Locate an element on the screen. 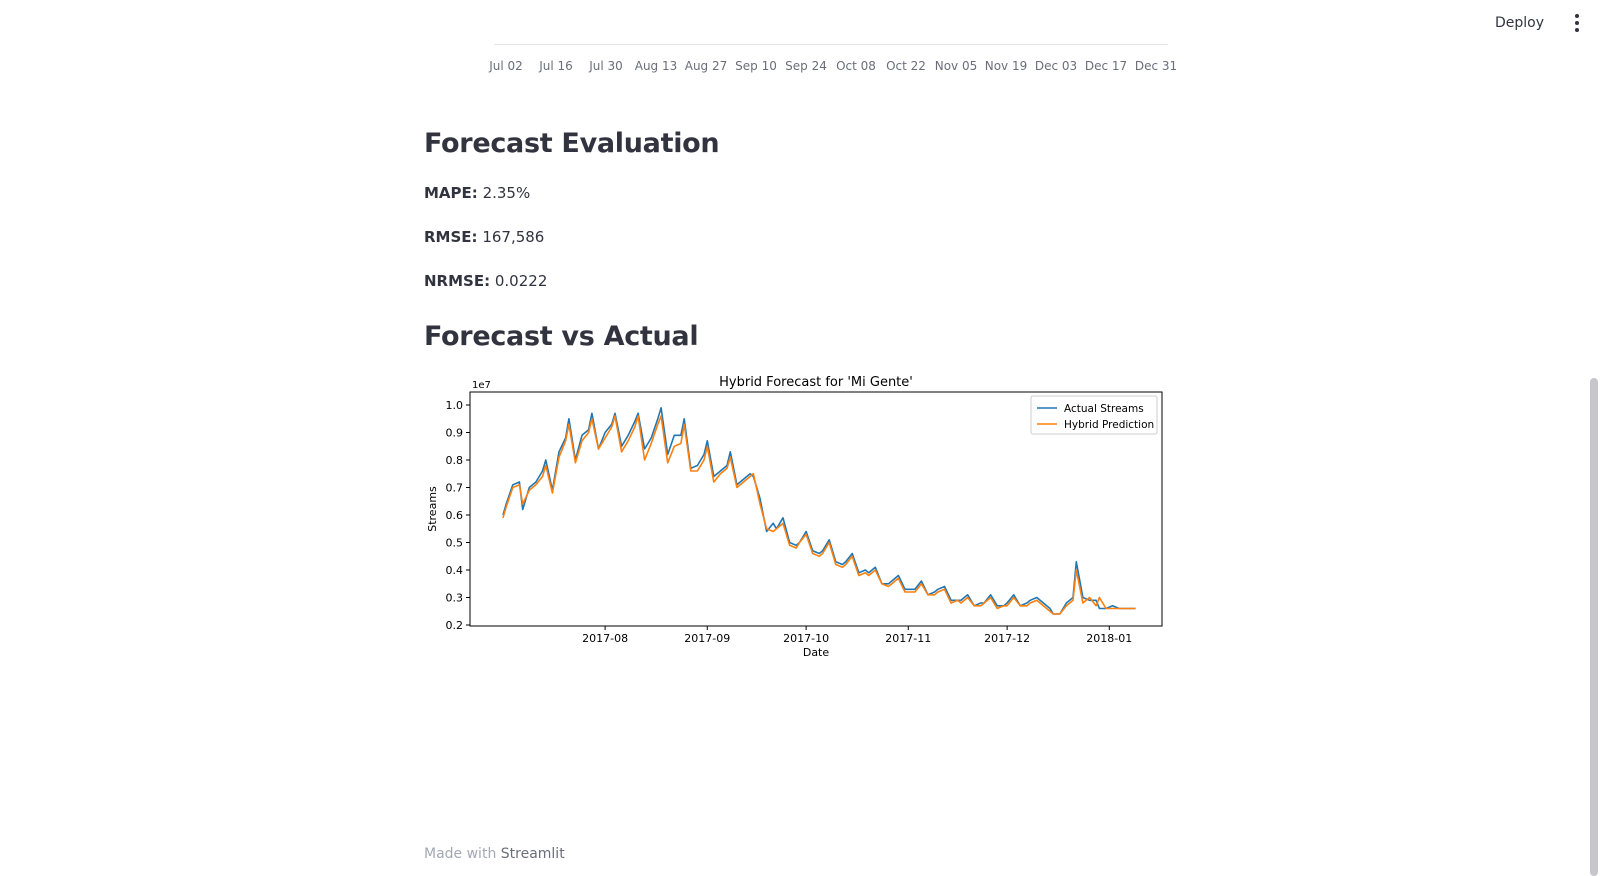 This screenshot has height=876, width=1600. top-axis-tick: Jul 16 is located at coordinates (556, 66).